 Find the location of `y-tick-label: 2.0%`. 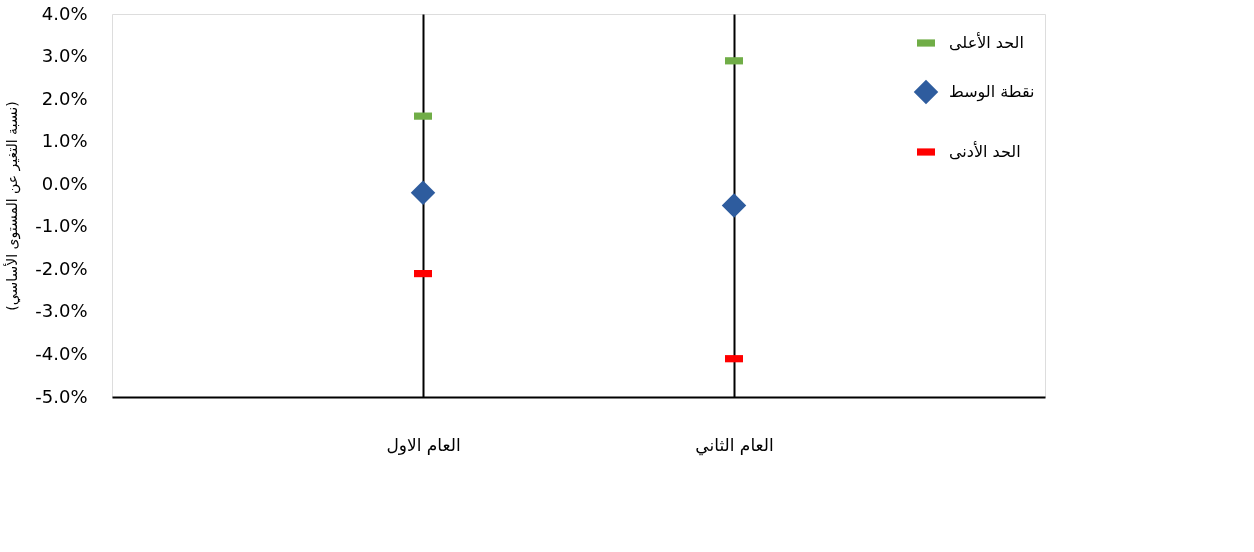

y-tick-label: 2.0% is located at coordinates (64, 98).